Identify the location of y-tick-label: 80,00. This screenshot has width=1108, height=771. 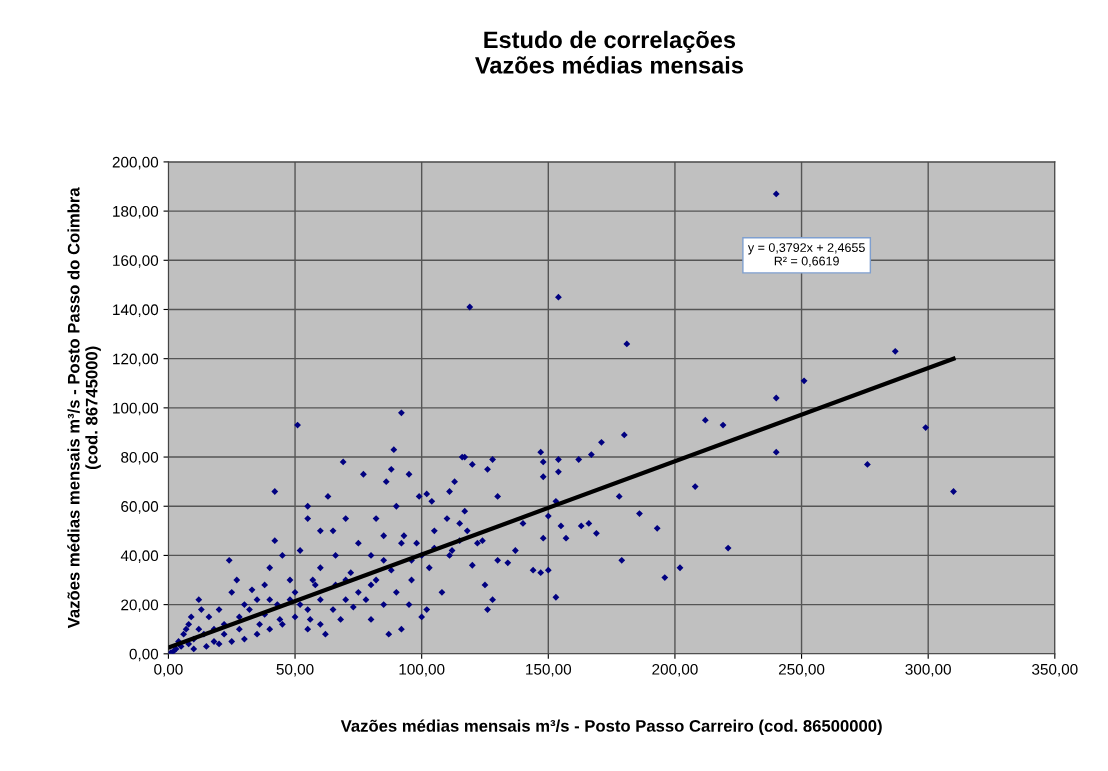
(140, 458).